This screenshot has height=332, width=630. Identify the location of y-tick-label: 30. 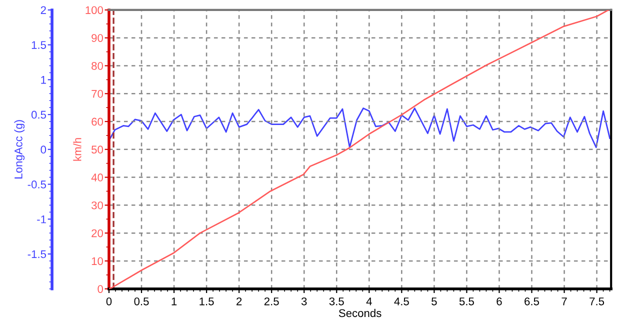
(97, 205).